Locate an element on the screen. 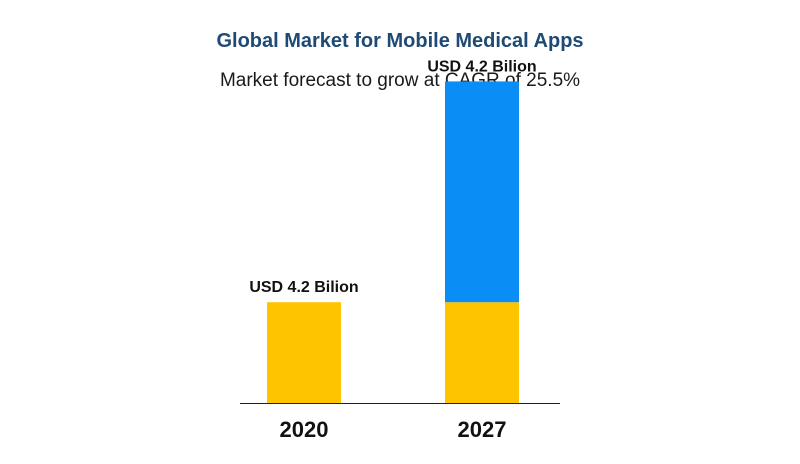 The height and width of the screenshot is (464, 800). data-label-2020: USD 4.2 Bilion is located at coordinates (303, 287).